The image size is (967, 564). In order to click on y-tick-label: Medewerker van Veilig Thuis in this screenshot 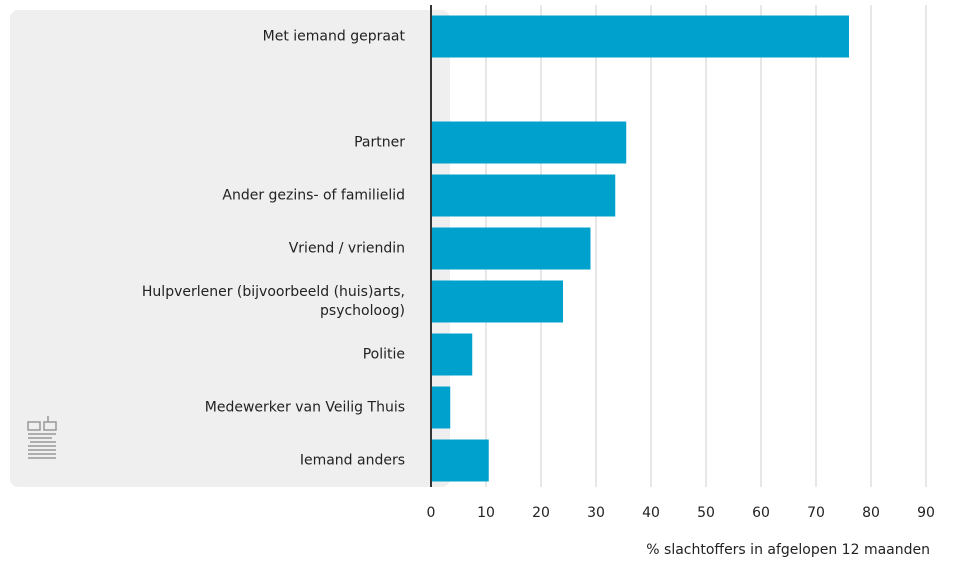, I will do `click(305, 408)`.